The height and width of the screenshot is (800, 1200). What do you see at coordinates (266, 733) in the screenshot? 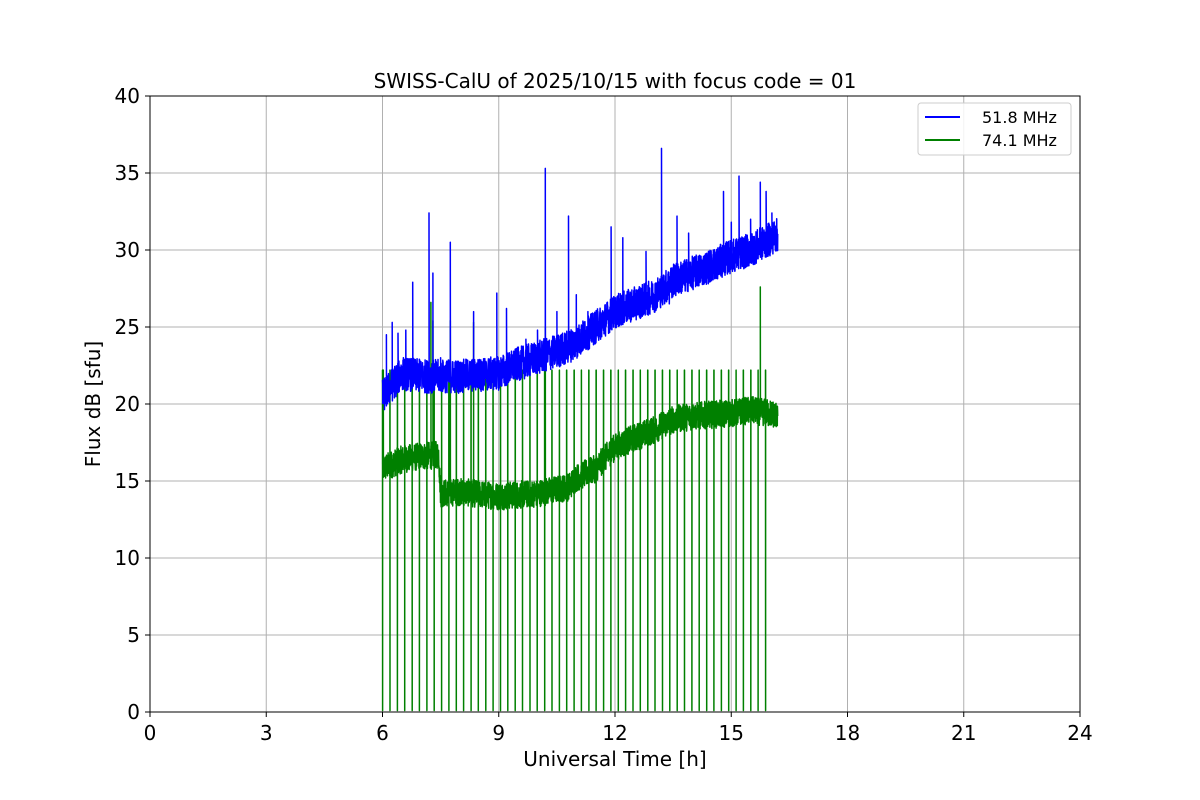
I see `x-tick-label: 3` at bounding box center [266, 733].